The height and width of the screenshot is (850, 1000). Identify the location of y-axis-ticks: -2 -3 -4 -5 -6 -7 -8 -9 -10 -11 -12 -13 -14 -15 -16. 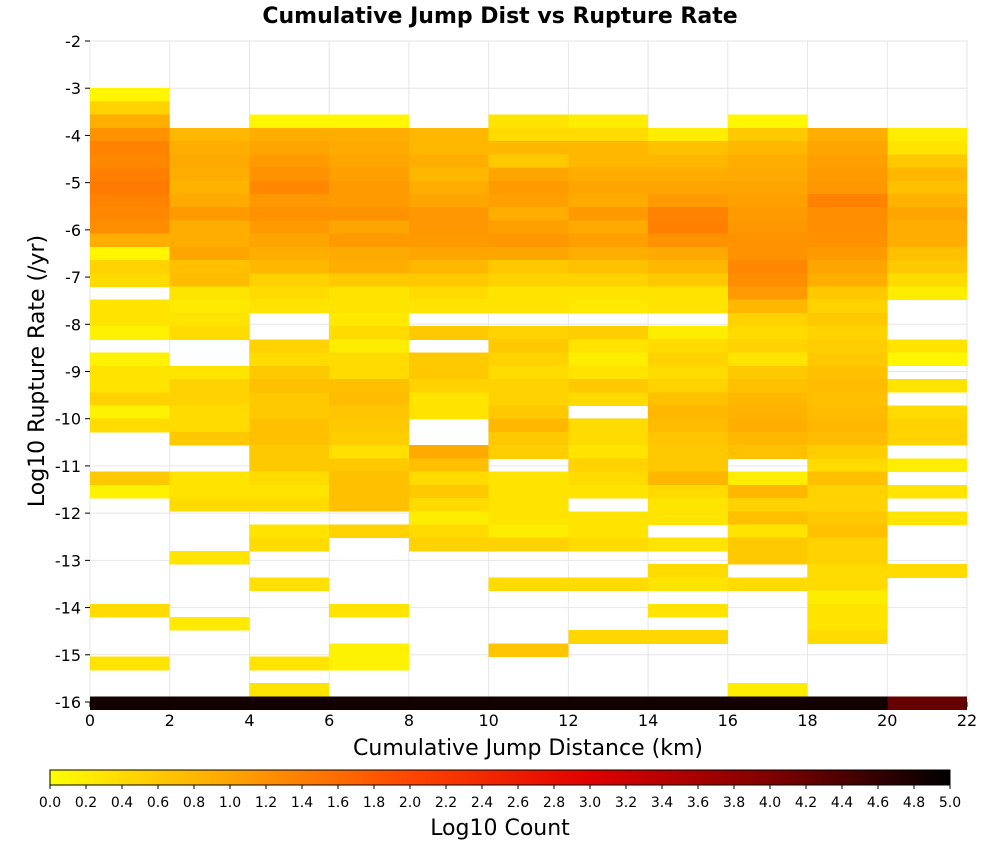
(72, 372).